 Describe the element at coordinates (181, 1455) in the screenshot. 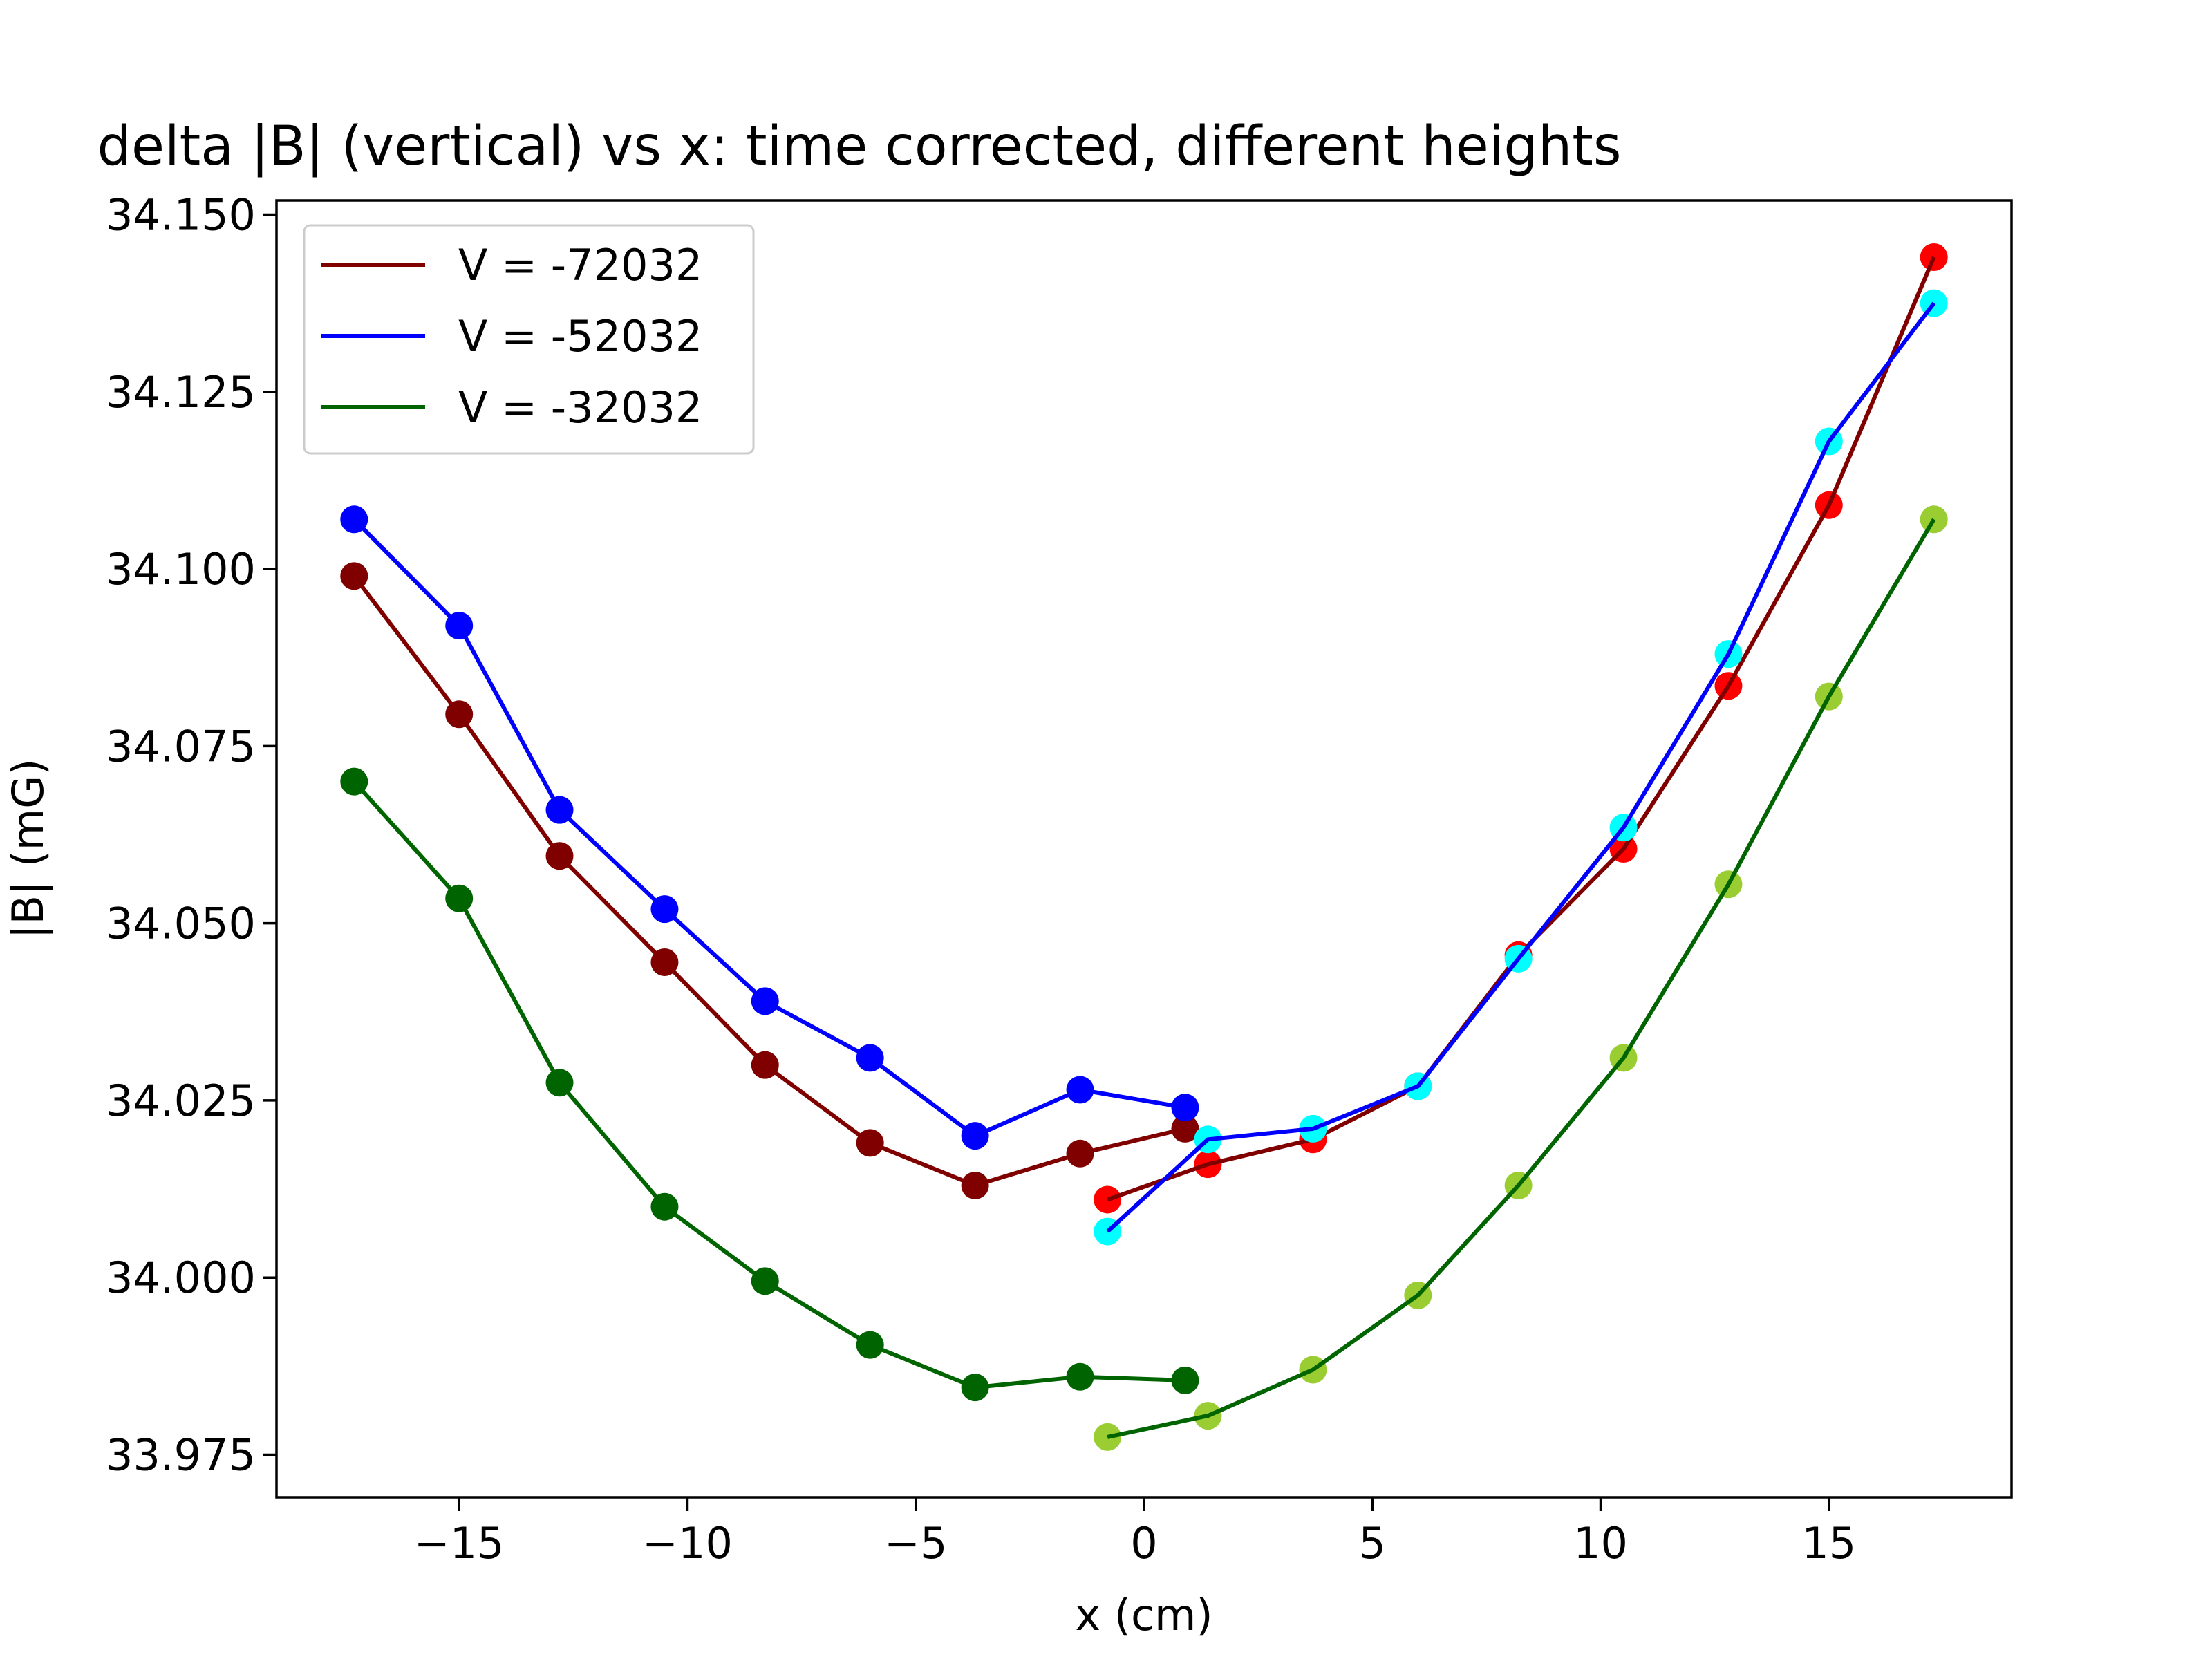

I see `y-tick-label: 33.975` at that location.